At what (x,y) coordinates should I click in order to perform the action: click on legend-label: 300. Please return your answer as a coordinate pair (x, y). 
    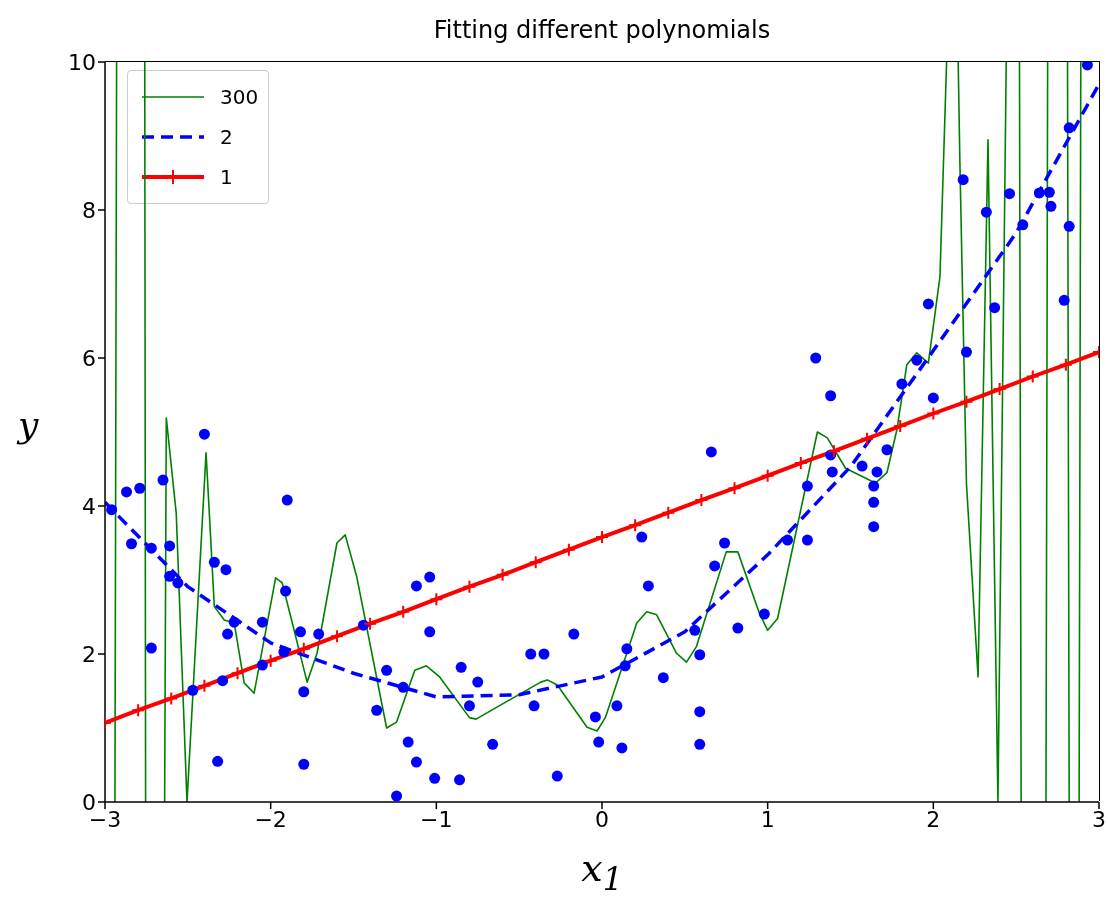
    Looking at the image, I should click on (239, 97).